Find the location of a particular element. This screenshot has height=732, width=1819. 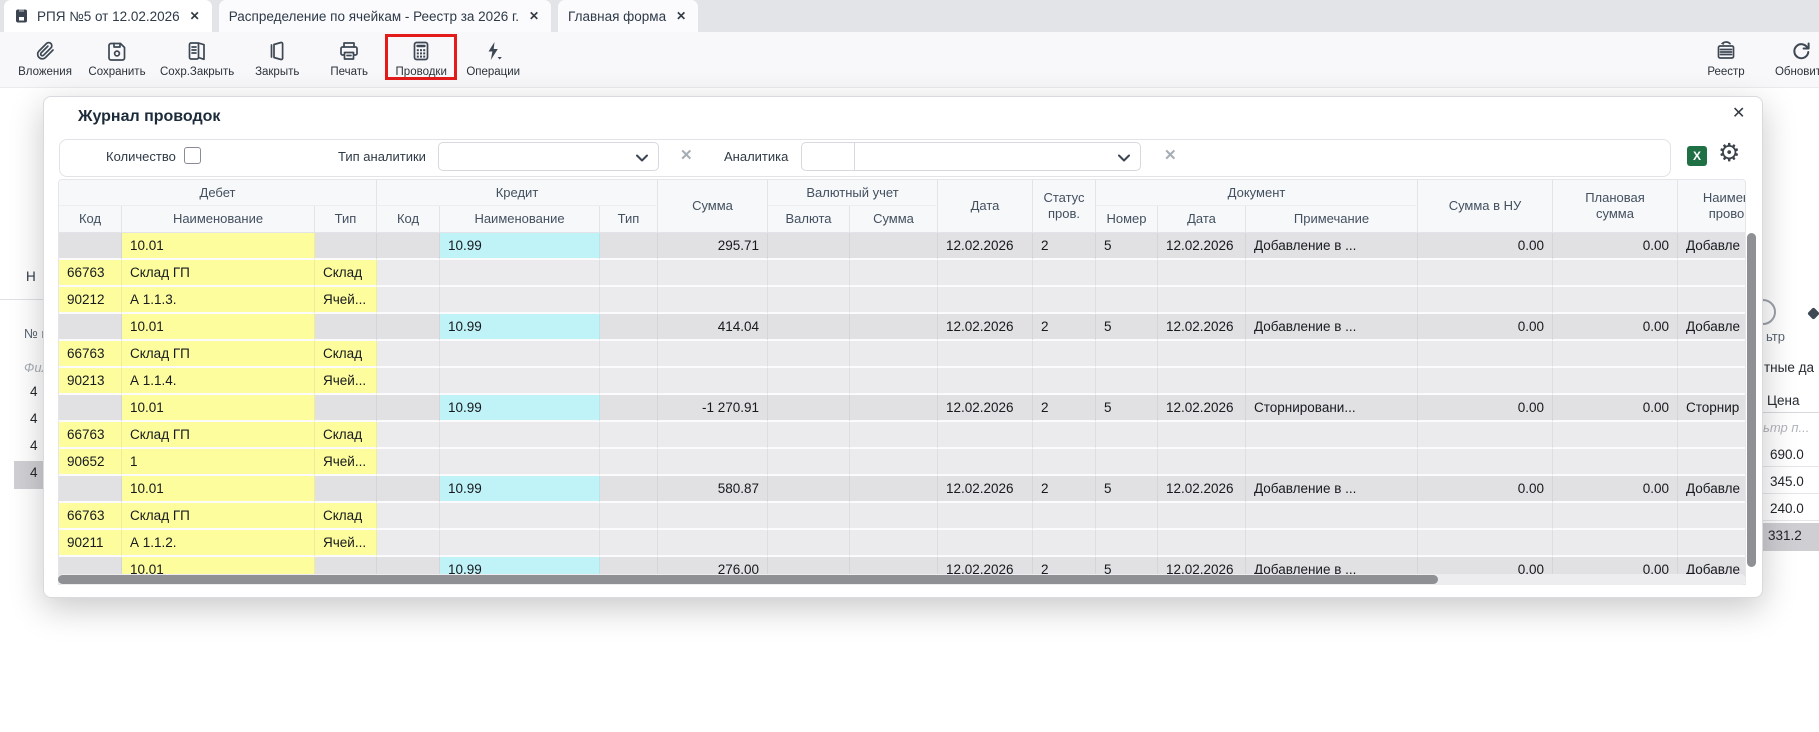

horizontal-scrollbar-track is located at coordinates (902, 579).